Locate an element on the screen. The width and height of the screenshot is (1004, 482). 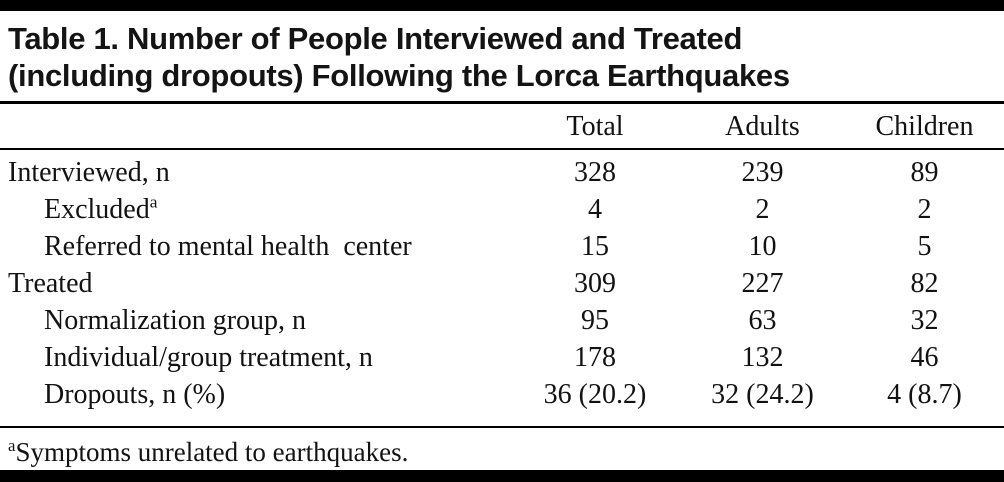
header-children: Children is located at coordinates (924, 126).